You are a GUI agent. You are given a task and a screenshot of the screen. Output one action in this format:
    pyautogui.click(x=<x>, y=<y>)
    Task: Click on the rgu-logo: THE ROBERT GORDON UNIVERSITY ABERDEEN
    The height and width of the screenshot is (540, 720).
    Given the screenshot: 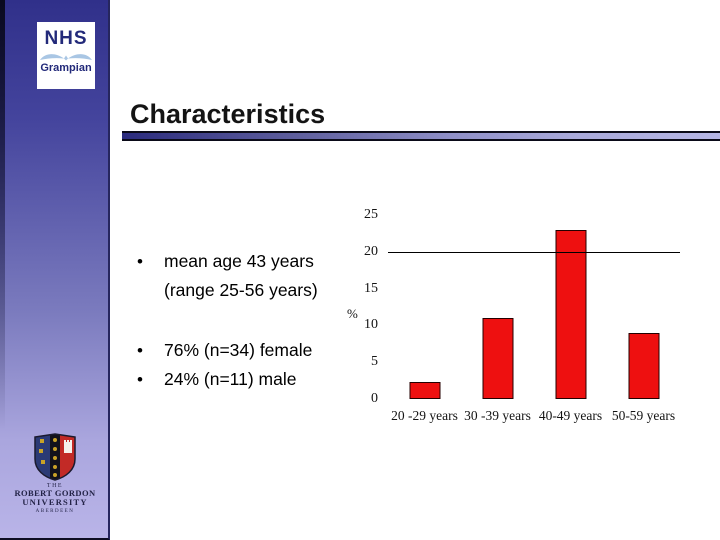 What is the action you would take?
    pyautogui.click(x=55, y=473)
    